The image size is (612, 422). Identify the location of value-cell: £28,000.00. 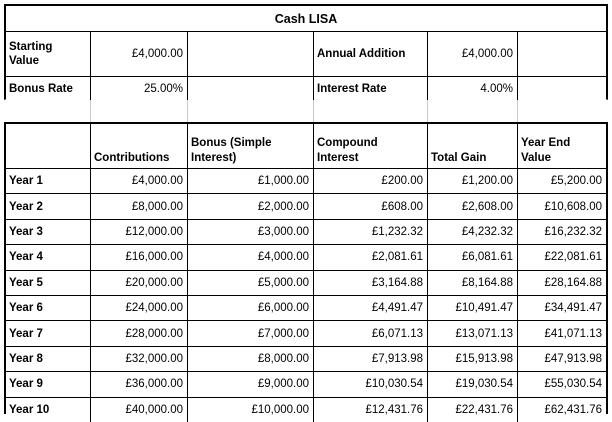
(139, 333).